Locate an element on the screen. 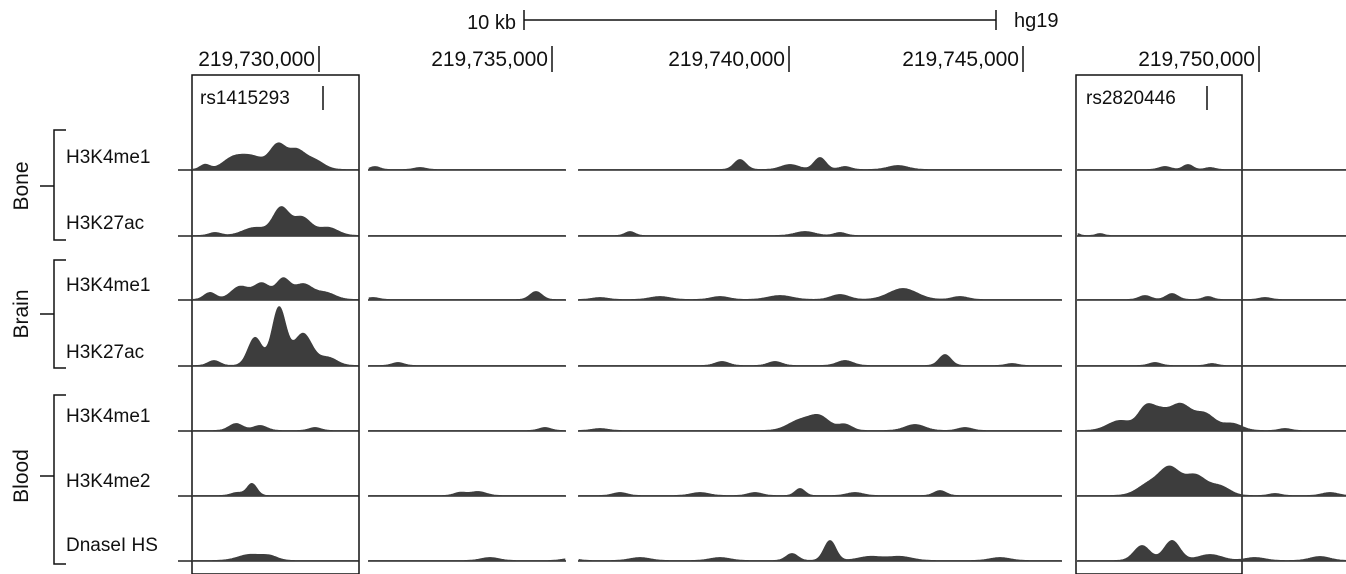 The width and height of the screenshot is (1346, 574). ruler-label: 219,740,000 is located at coordinates (726, 59).